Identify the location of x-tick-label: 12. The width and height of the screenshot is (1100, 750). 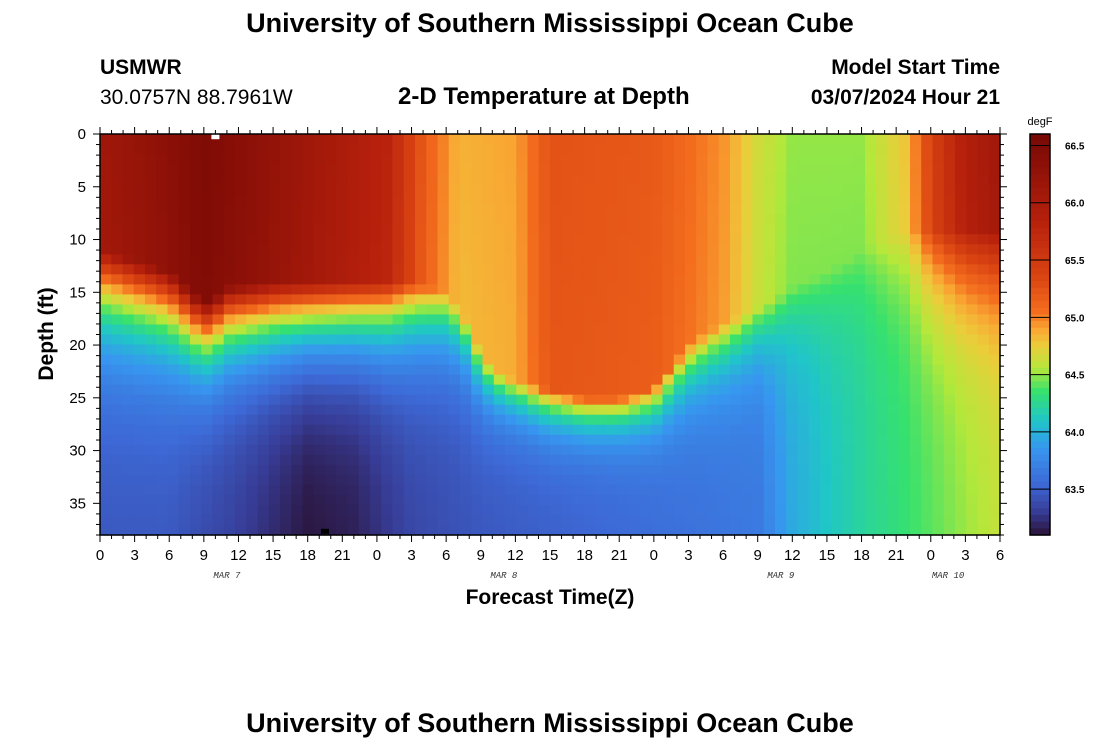
(238, 555).